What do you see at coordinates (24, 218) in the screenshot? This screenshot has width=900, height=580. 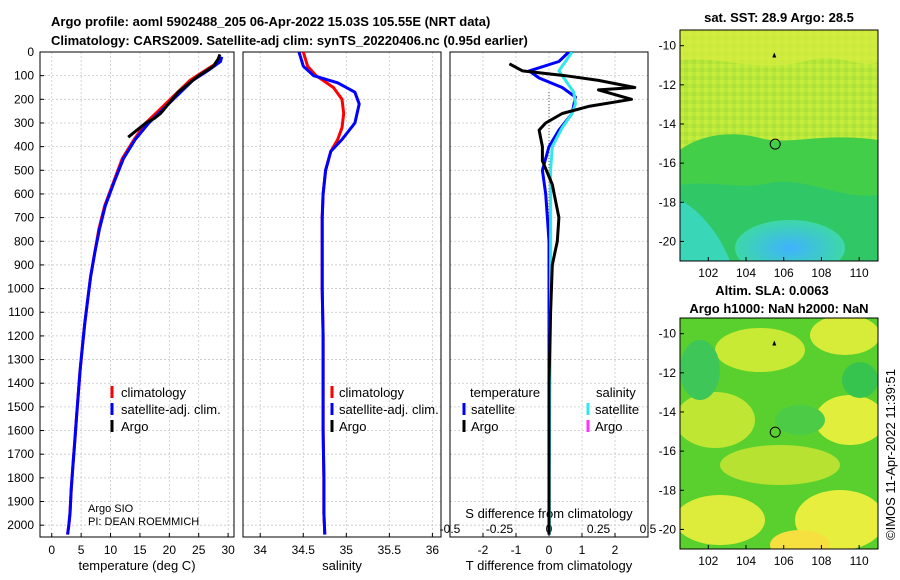 I see `y-tick-label: 700` at bounding box center [24, 218].